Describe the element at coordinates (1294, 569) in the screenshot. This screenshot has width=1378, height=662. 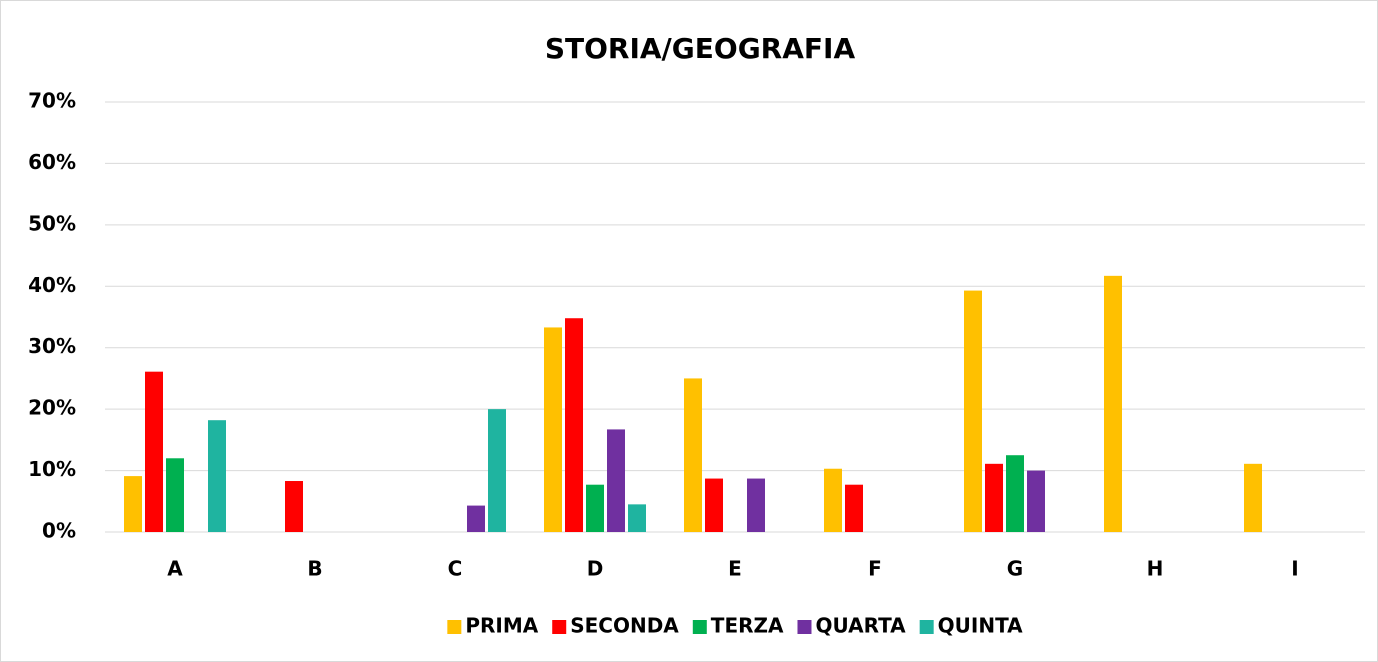
I see `x-tick-label: I` at that location.